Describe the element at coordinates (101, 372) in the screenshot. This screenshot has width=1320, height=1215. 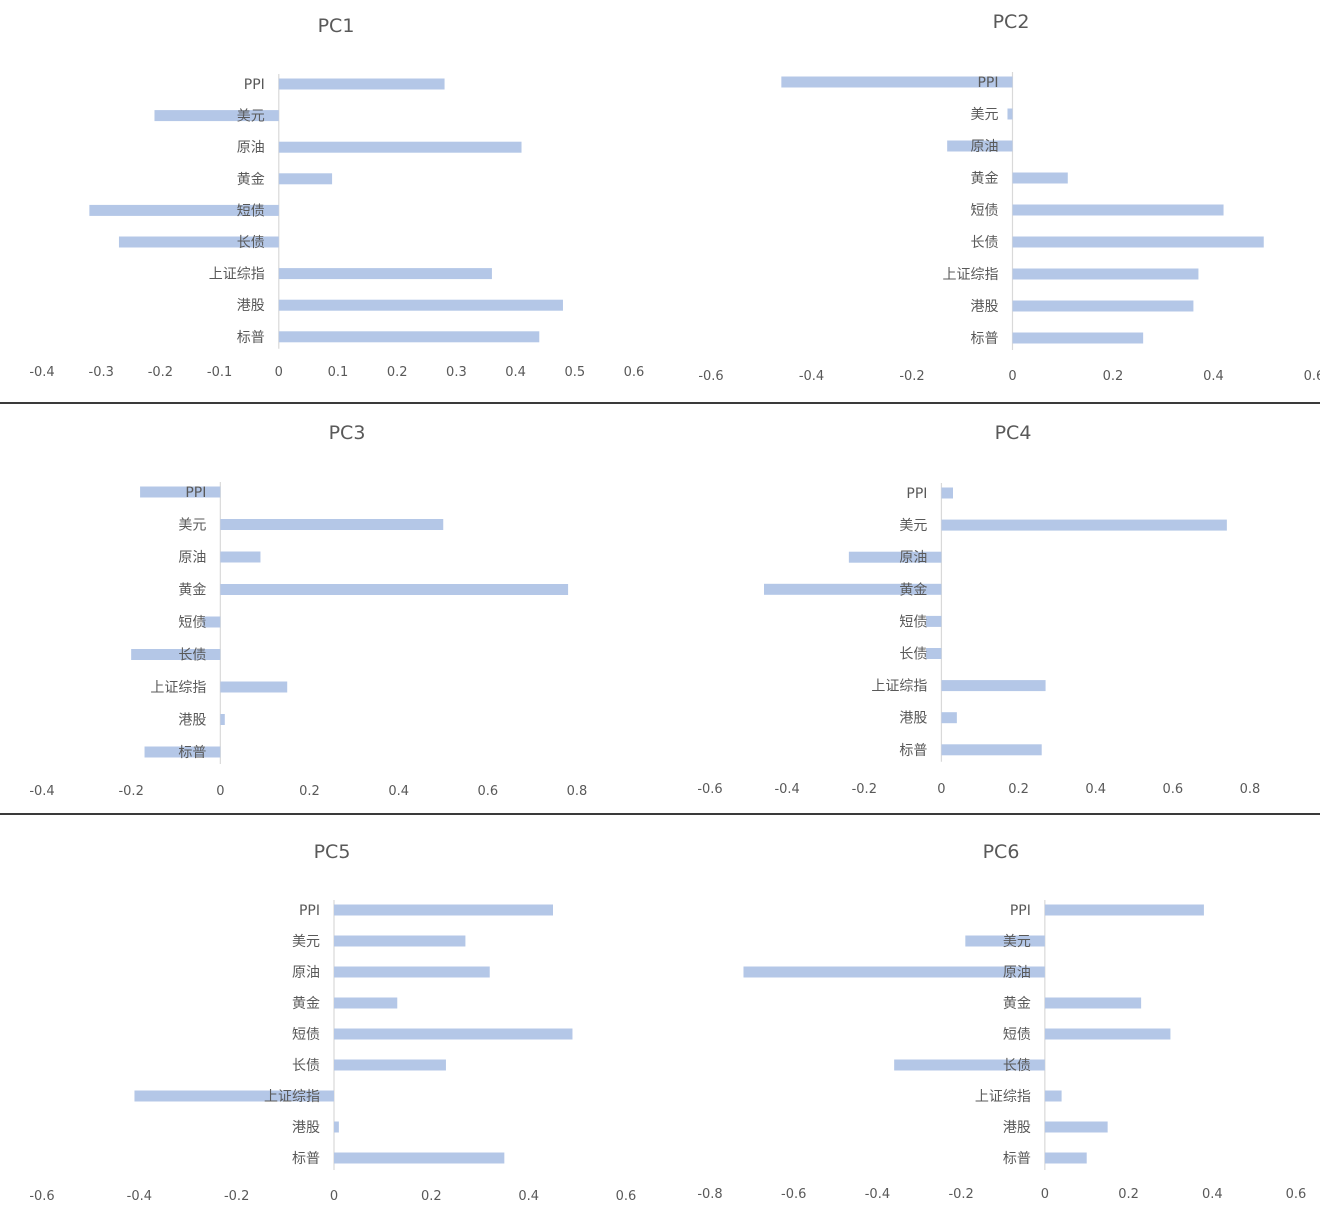
I see `tick-label: -0.3` at that location.